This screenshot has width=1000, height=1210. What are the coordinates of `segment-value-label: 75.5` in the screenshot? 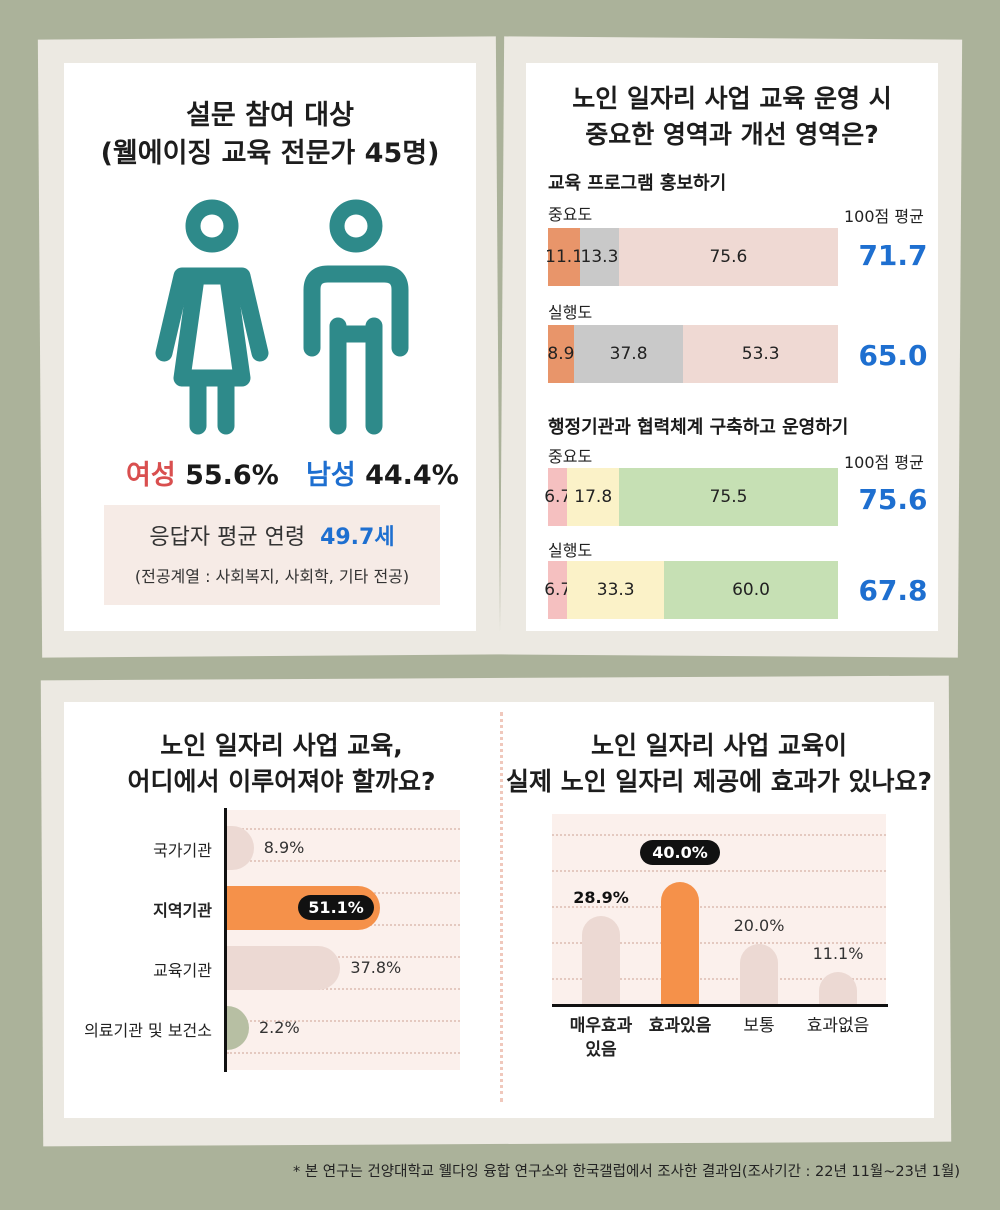 It's located at (728, 497).